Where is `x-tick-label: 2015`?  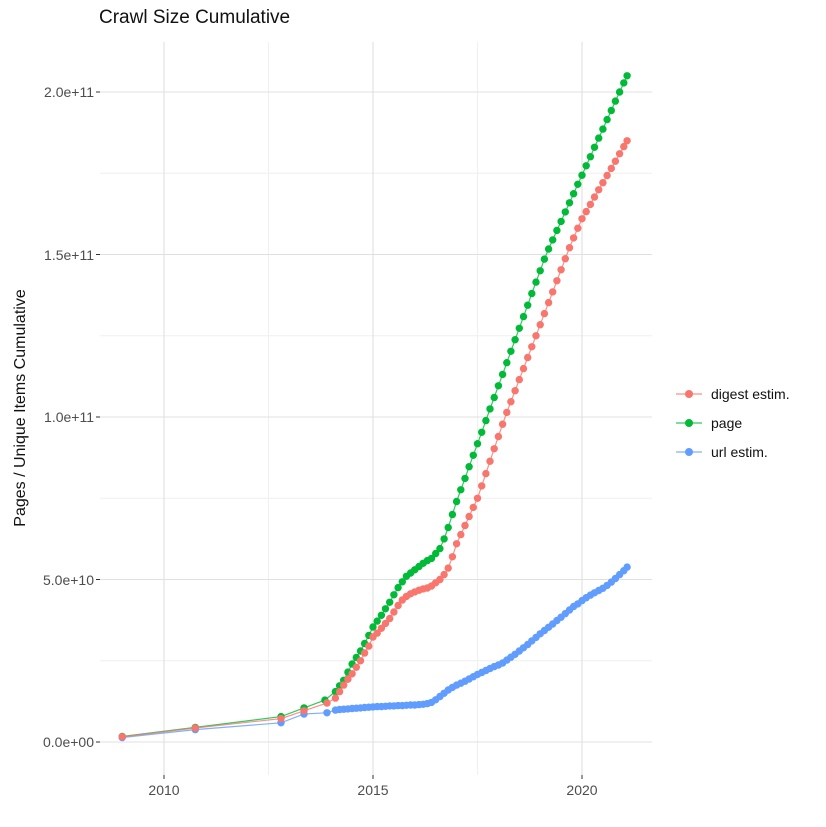
x-tick-label: 2015 is located at coordinates (373, 790).